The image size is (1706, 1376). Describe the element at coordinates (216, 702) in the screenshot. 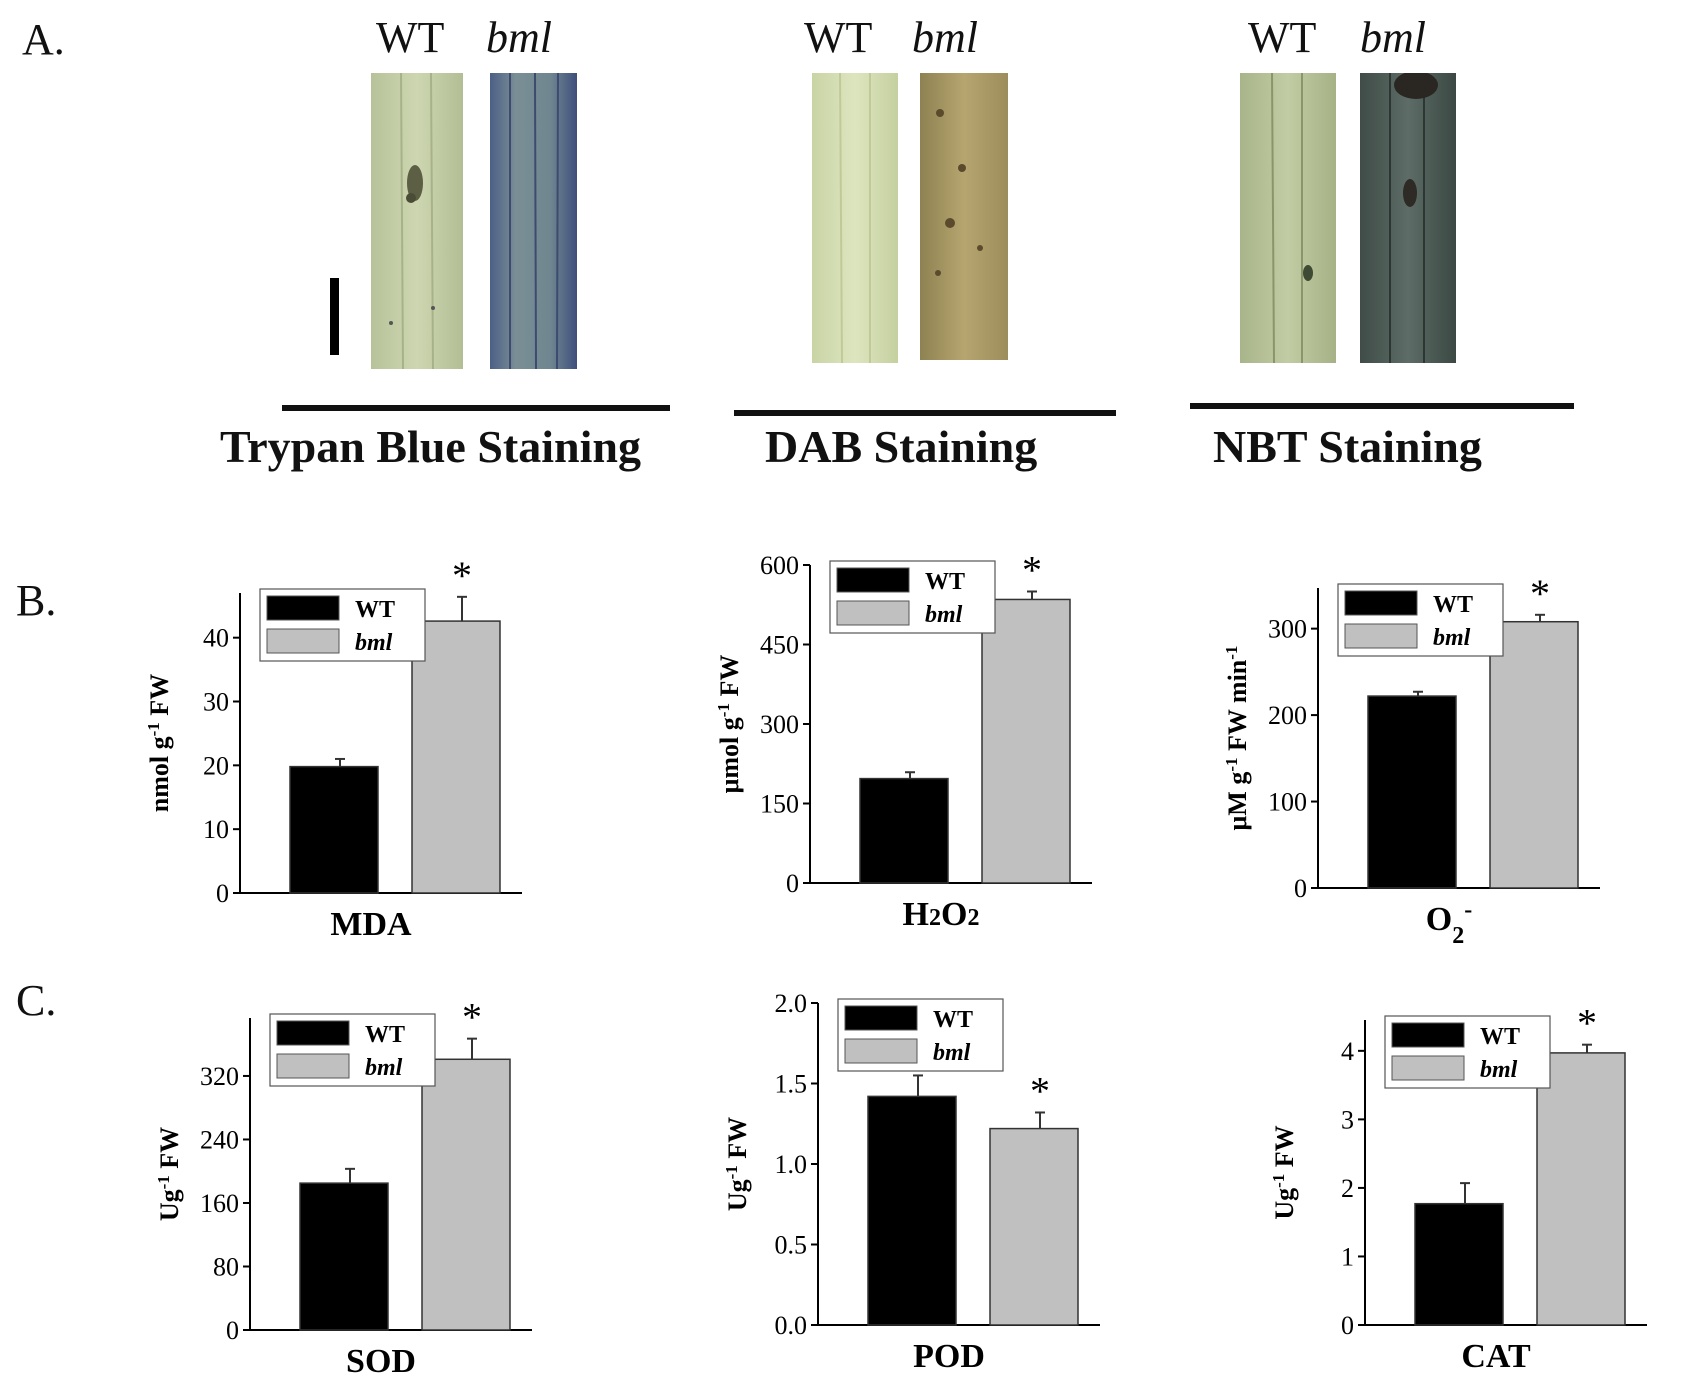

I see `y-tick-label: 30` at that location.